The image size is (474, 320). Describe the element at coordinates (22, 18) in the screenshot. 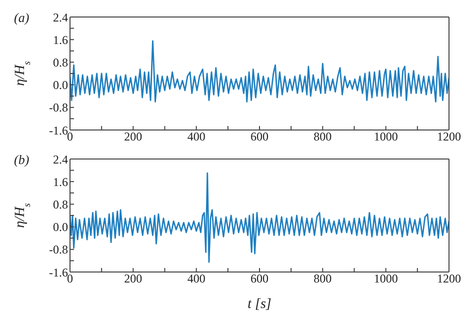

I see `text: (a)` at that location.